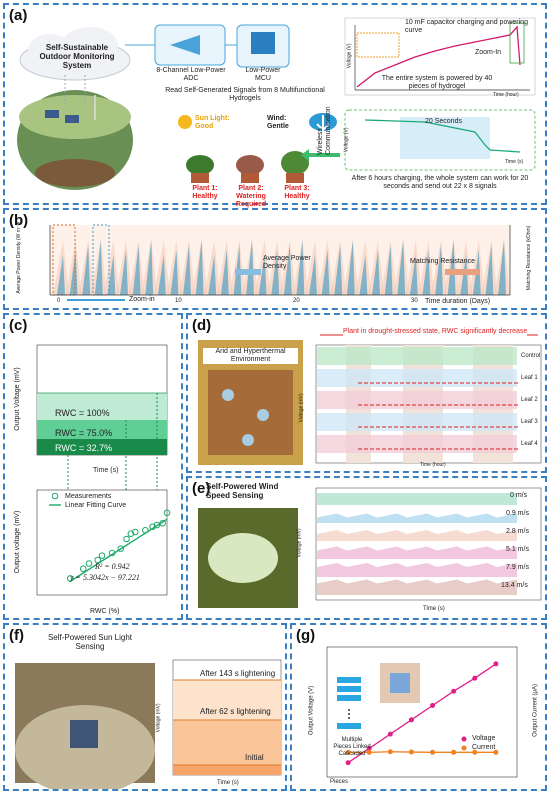 The image size is (550, 794). Describe the element at coordinates (370, 399) in the screenshot. I see `panel-d-chart` at that location.